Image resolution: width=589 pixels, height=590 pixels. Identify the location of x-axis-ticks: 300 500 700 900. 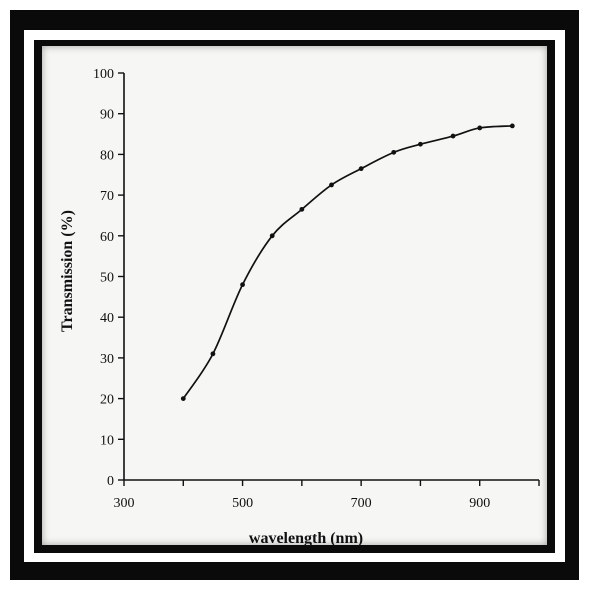
(327, 495).